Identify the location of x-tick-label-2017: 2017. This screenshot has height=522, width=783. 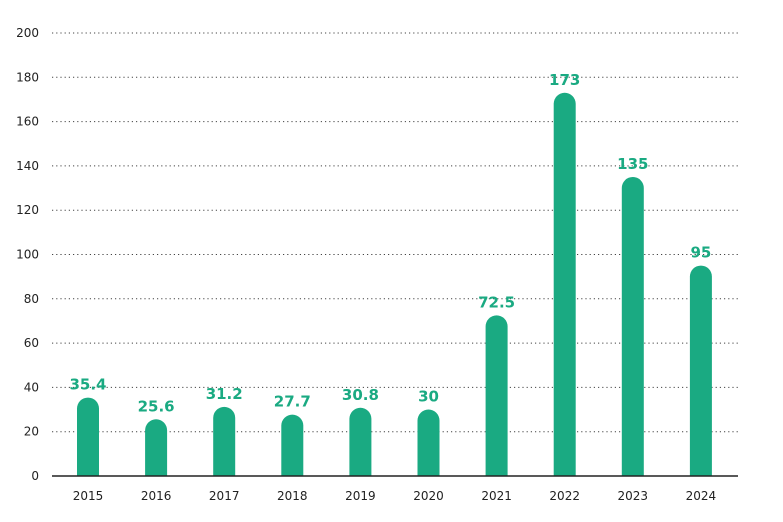
(224, 496).